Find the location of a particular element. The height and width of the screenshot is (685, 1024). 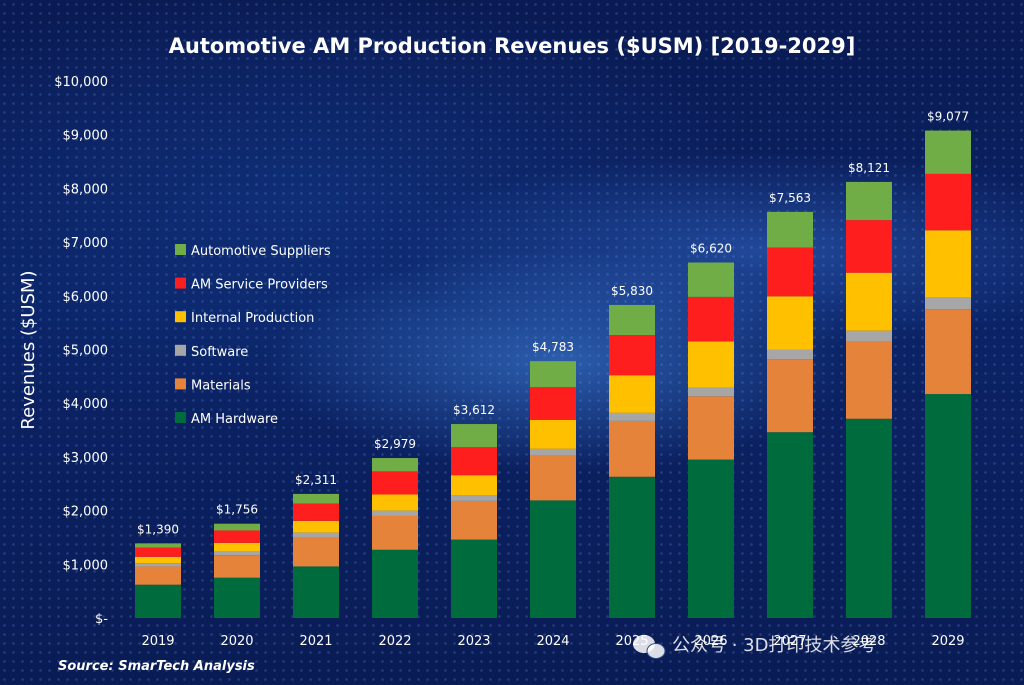

total-label: $9,077 is located at coordinates (948, 117).